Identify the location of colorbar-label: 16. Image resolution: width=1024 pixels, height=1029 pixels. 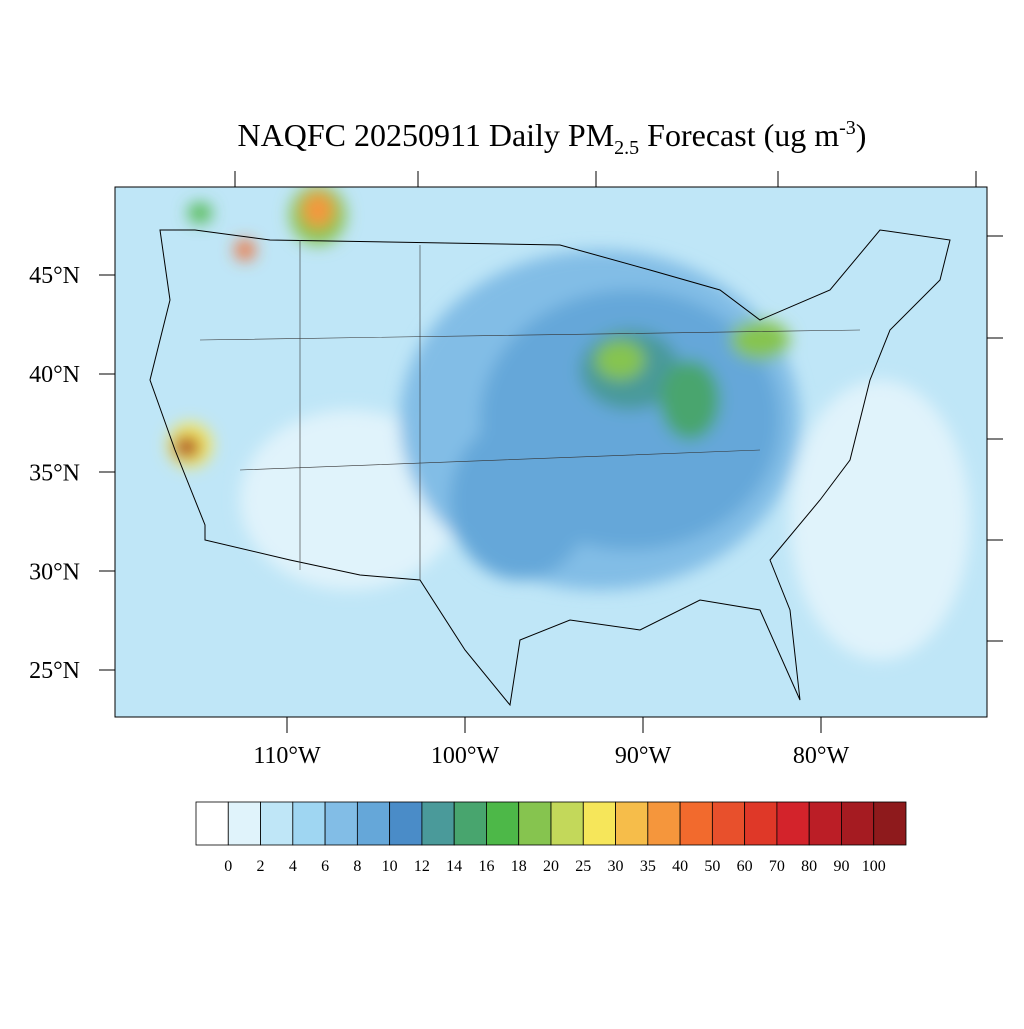
(486, 866).